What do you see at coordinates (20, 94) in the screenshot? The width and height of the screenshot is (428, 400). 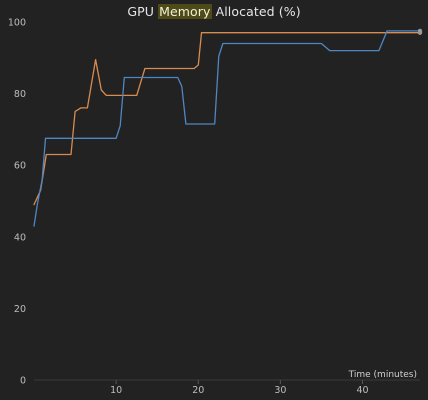 I see `y-tick-label: 80` at bounding box center [20, 94].